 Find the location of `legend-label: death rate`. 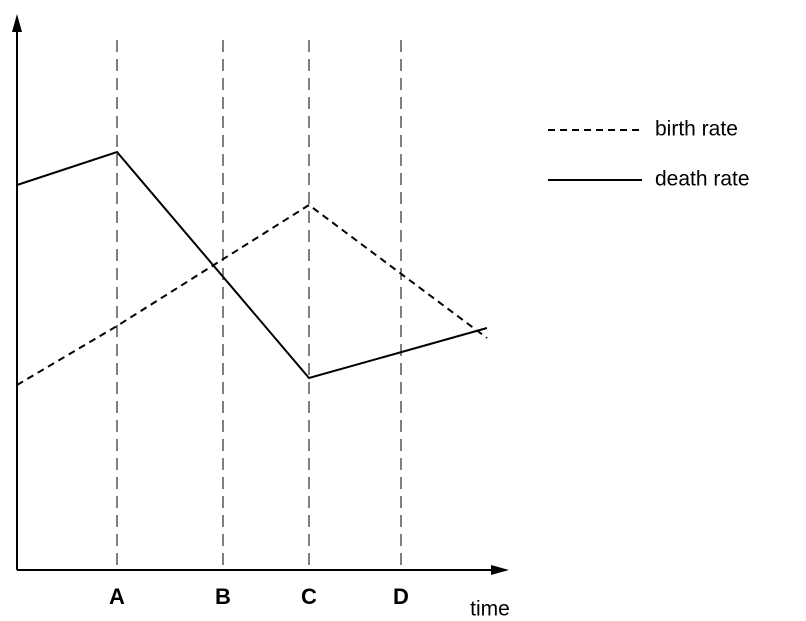

legend-label: death rate is located at coordinates (702, 179).